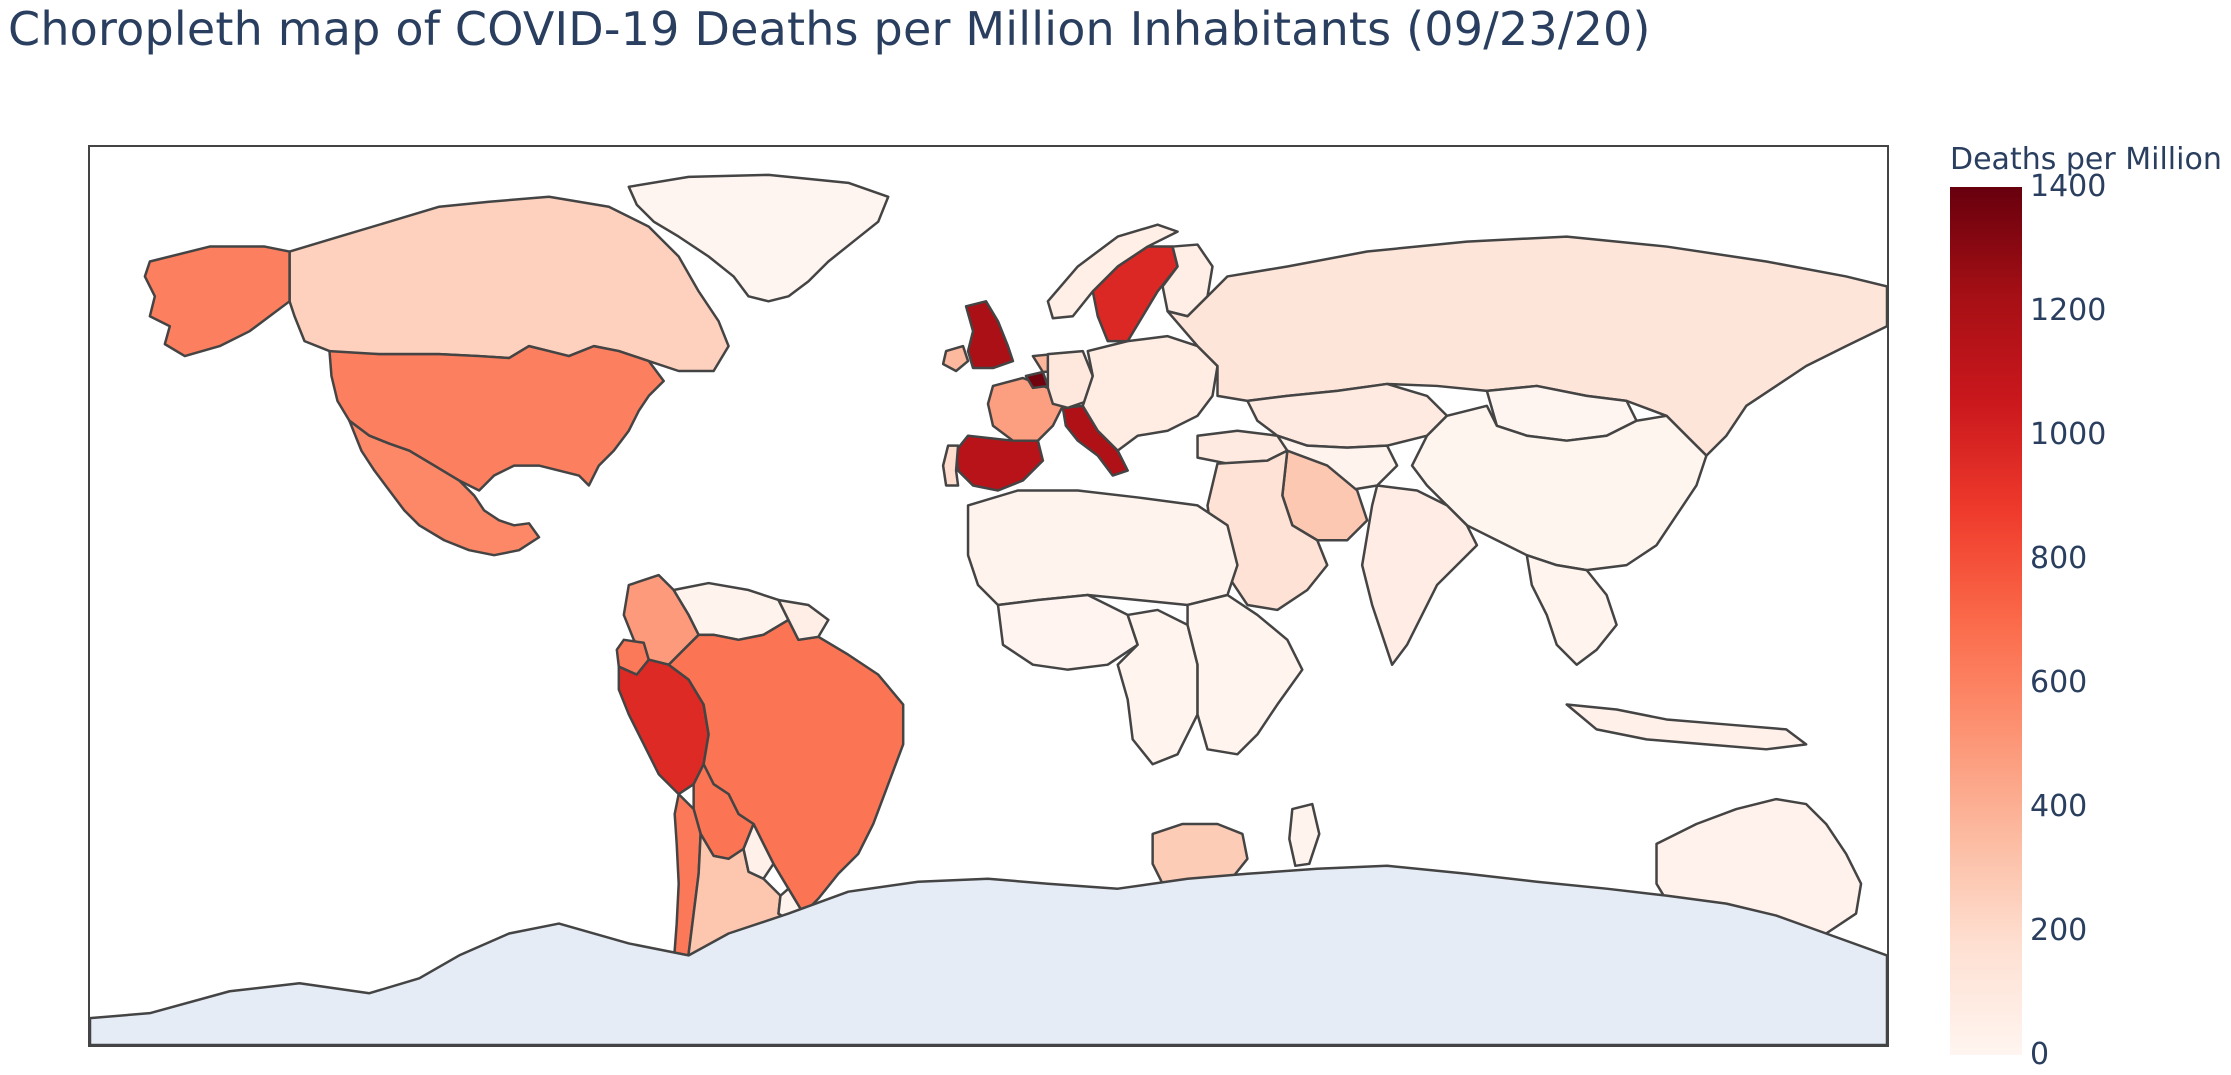 The image size is (2231, 1075). I want to click on region-alaska-united-states: Alaska (United States), so click(217, 301).